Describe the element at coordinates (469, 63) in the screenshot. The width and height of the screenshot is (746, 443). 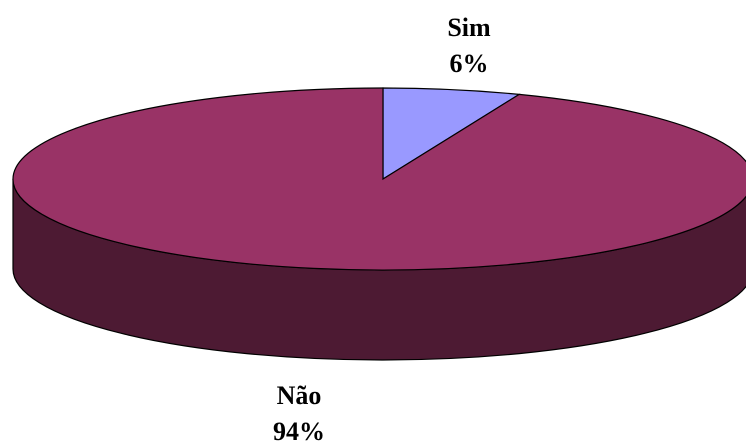
I see `slice-percent-sim: 6%` at that location.